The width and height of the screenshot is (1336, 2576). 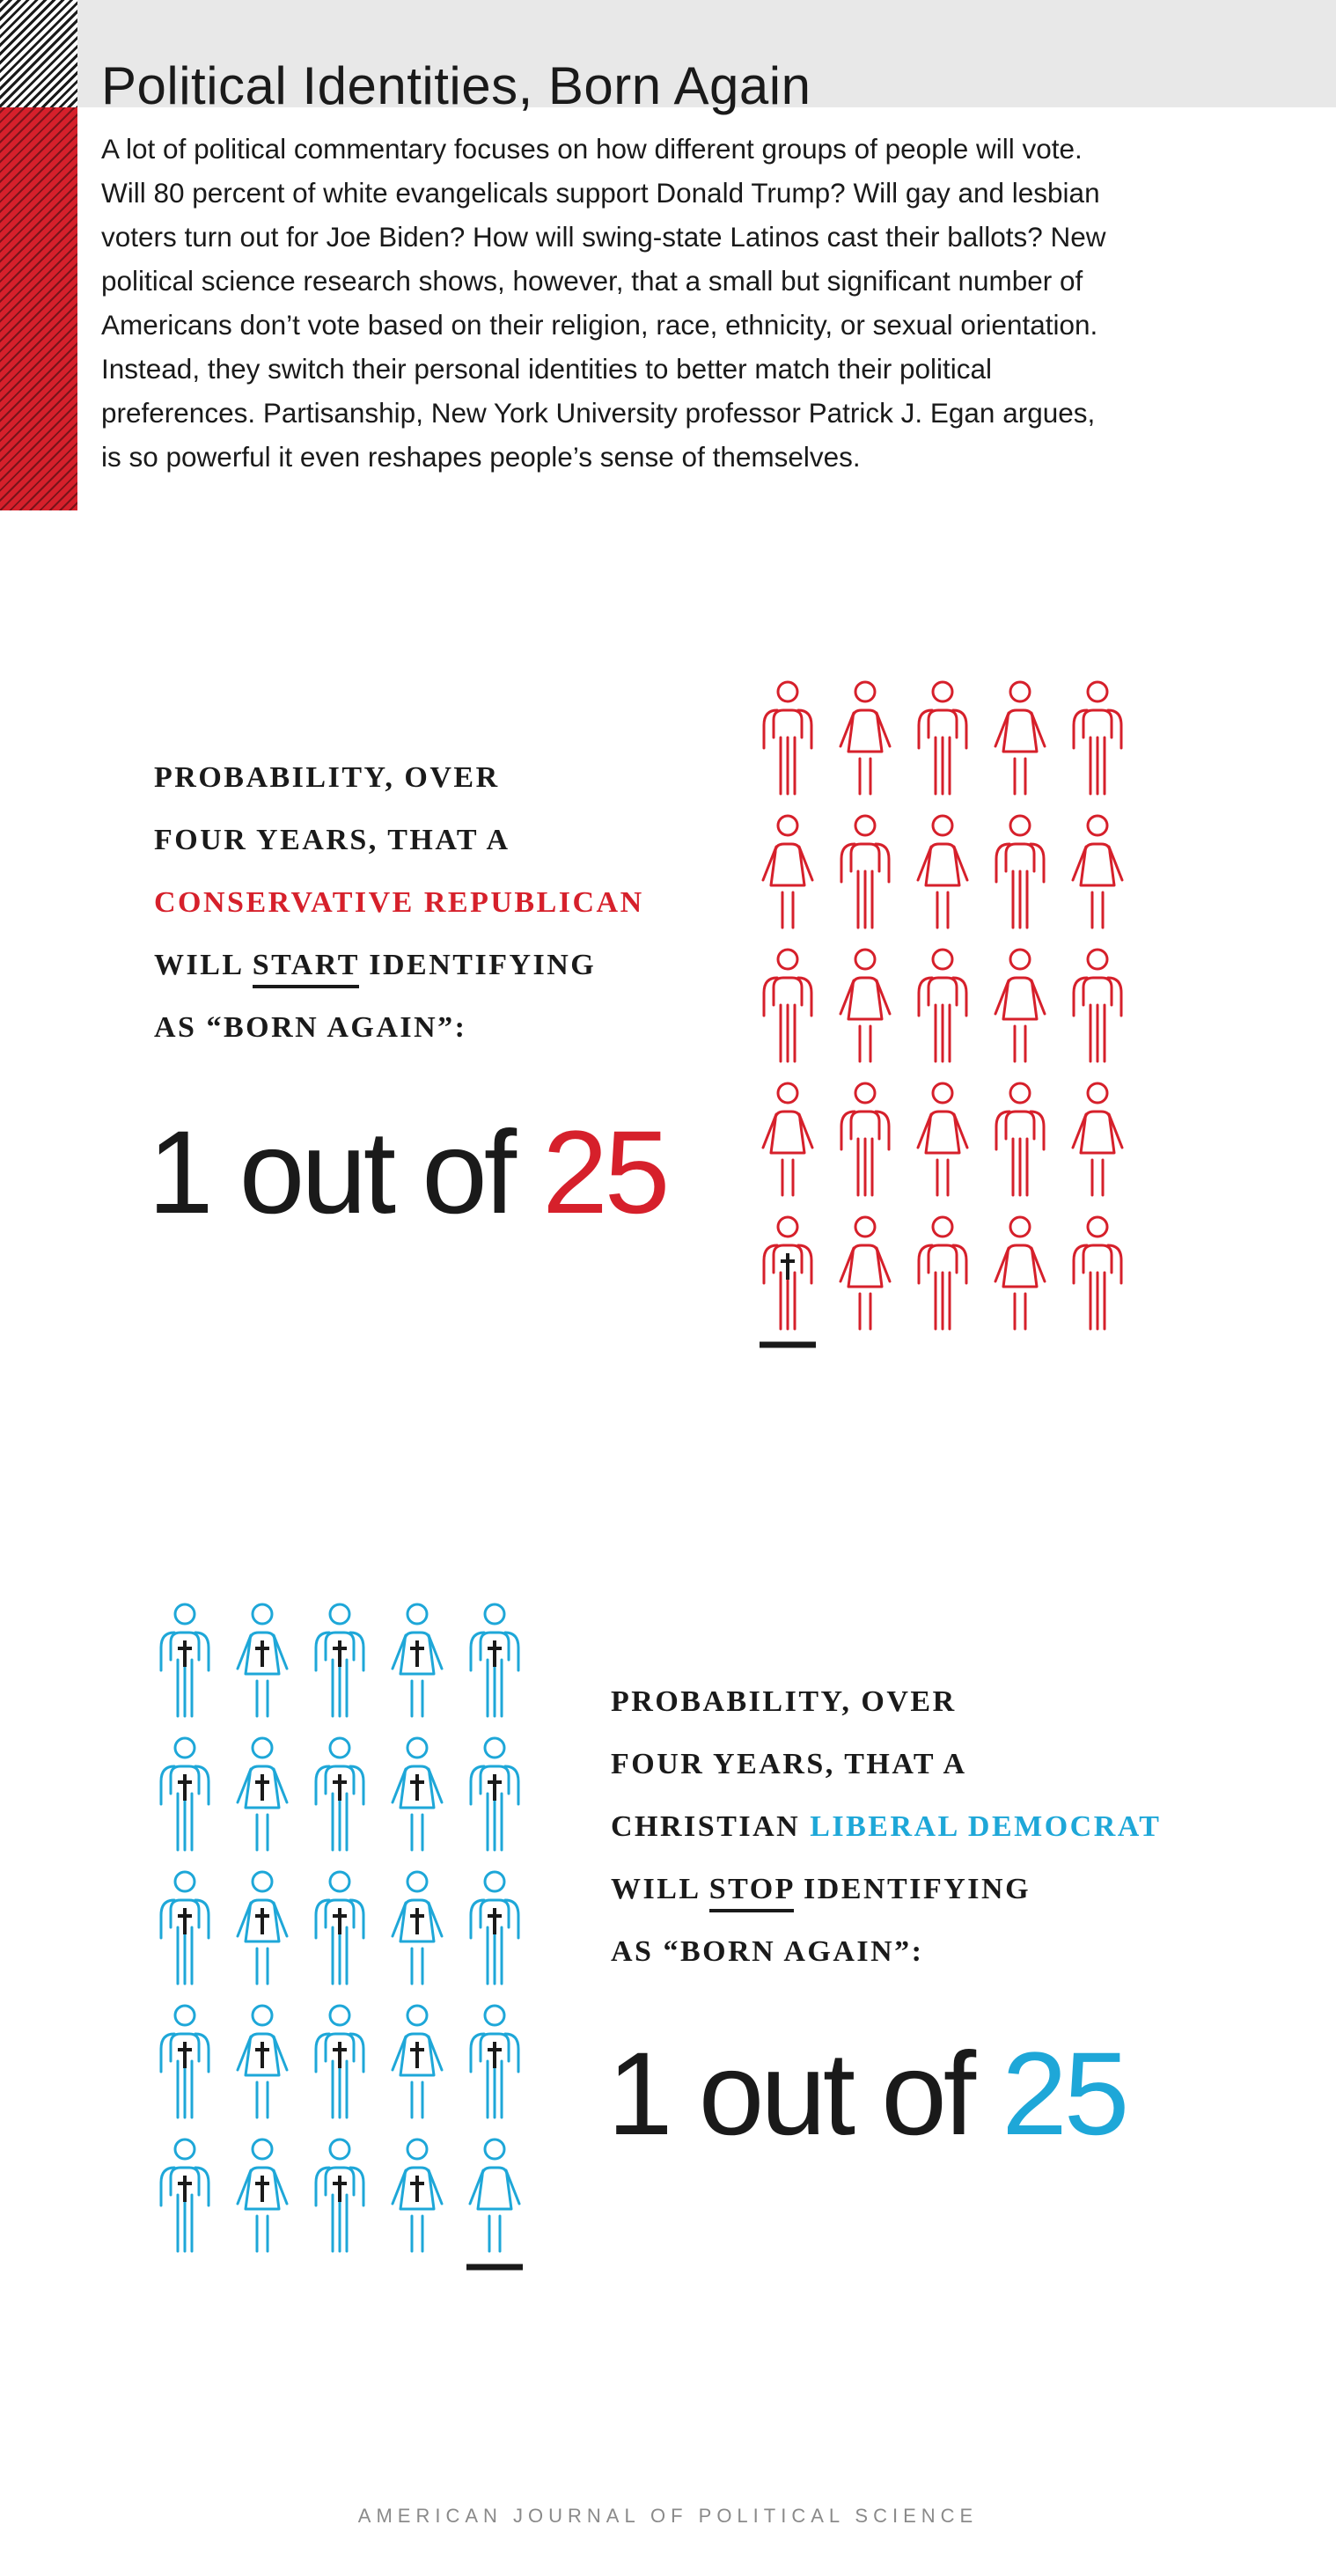 I want to click on dem-line-3-pre: CHRISTIAN, so click(x=711, y=1826).